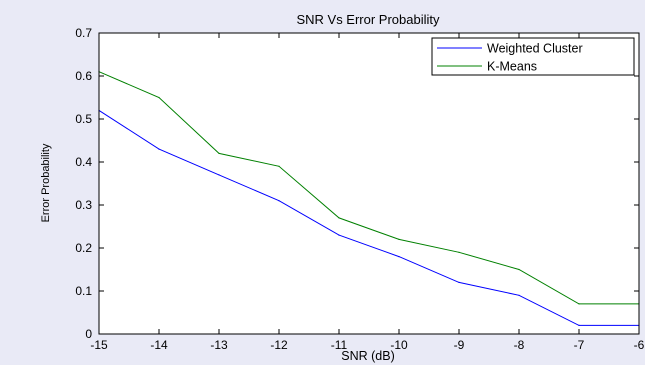 The height and width of the screenshot is (365, 645). I want to click on legend-box, so click(533, 56).